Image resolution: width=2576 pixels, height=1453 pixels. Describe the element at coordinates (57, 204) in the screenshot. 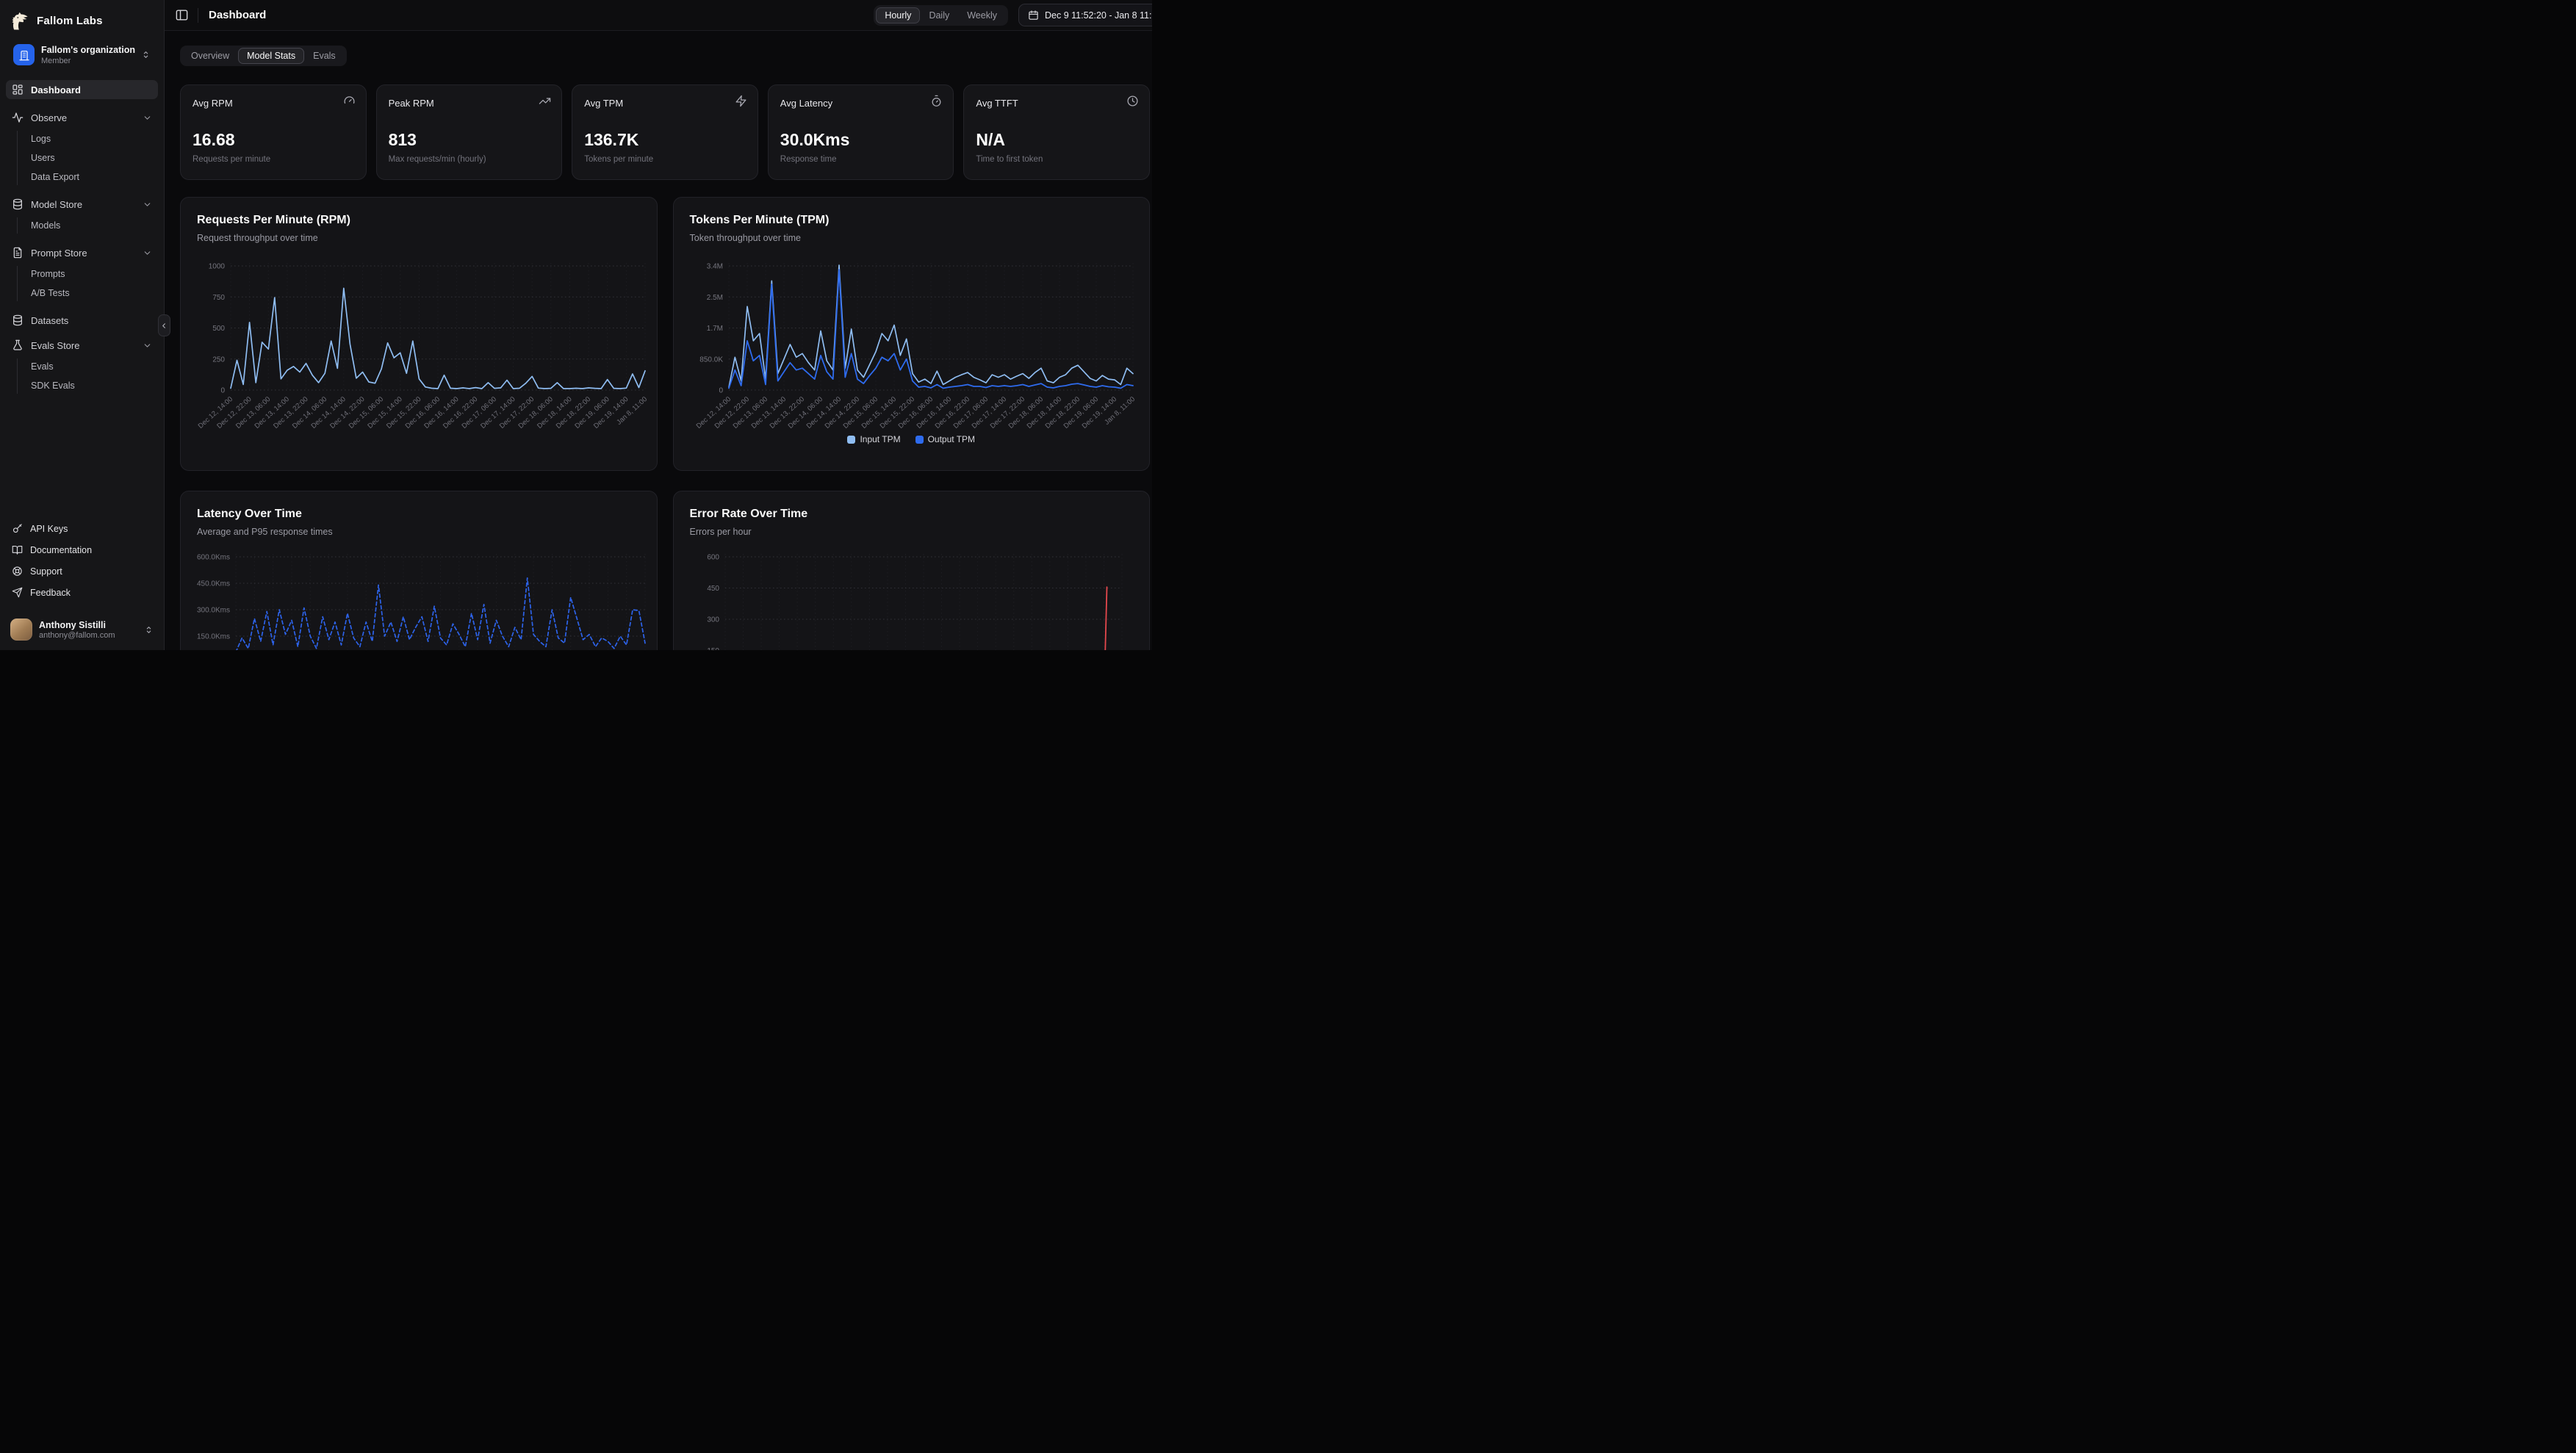

I see `sidebar-item-label: Model Store` at that location.